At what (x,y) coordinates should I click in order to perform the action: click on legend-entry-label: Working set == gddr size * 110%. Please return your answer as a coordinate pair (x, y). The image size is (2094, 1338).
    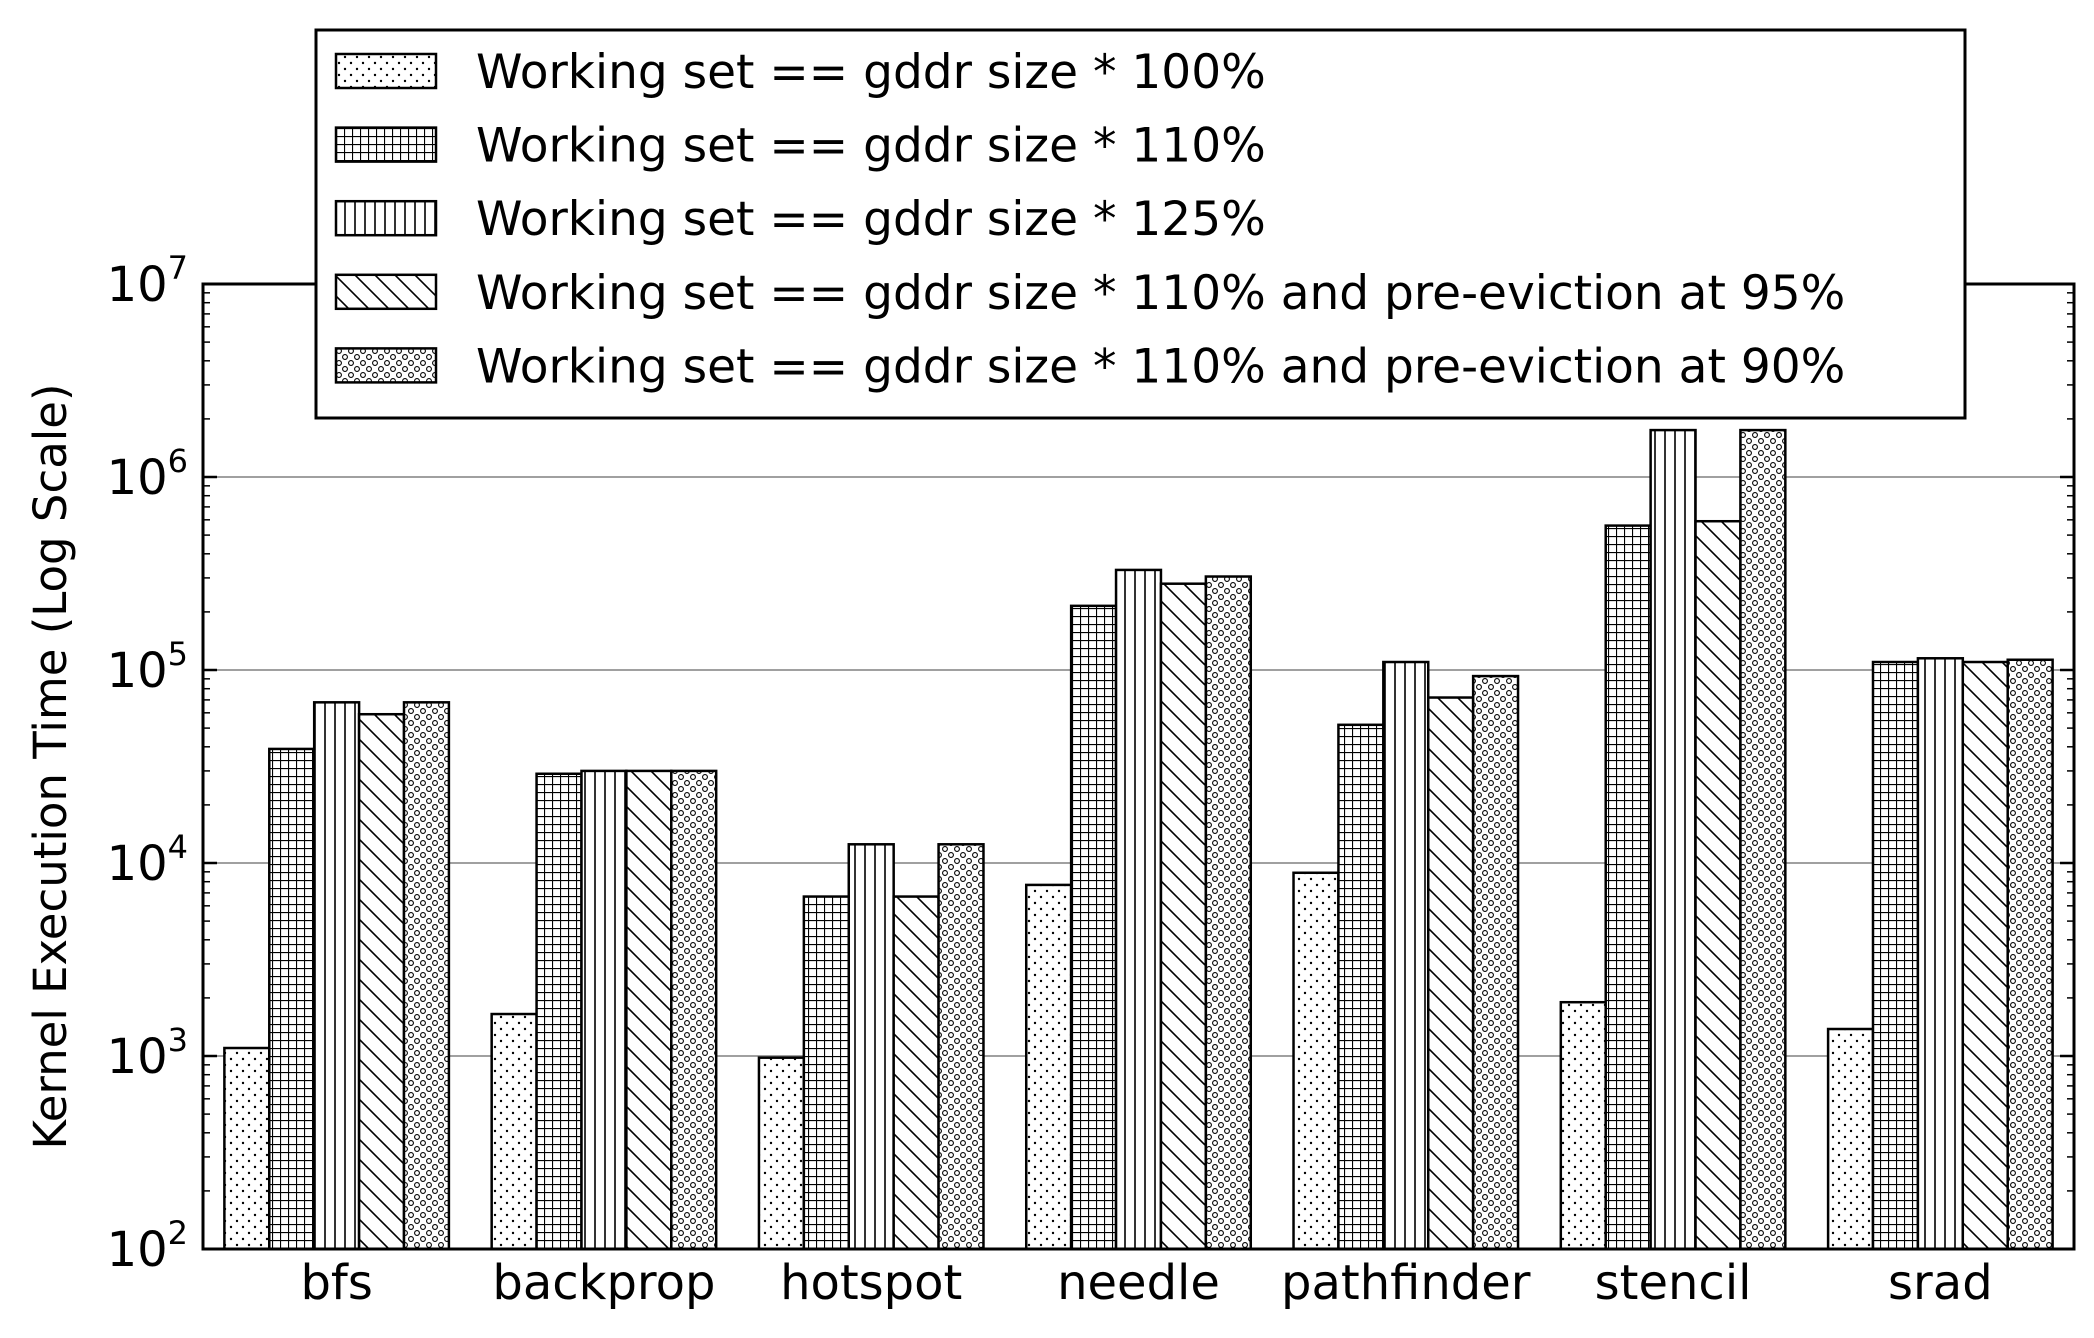
    Looking at the image, I should click on (871, 146).